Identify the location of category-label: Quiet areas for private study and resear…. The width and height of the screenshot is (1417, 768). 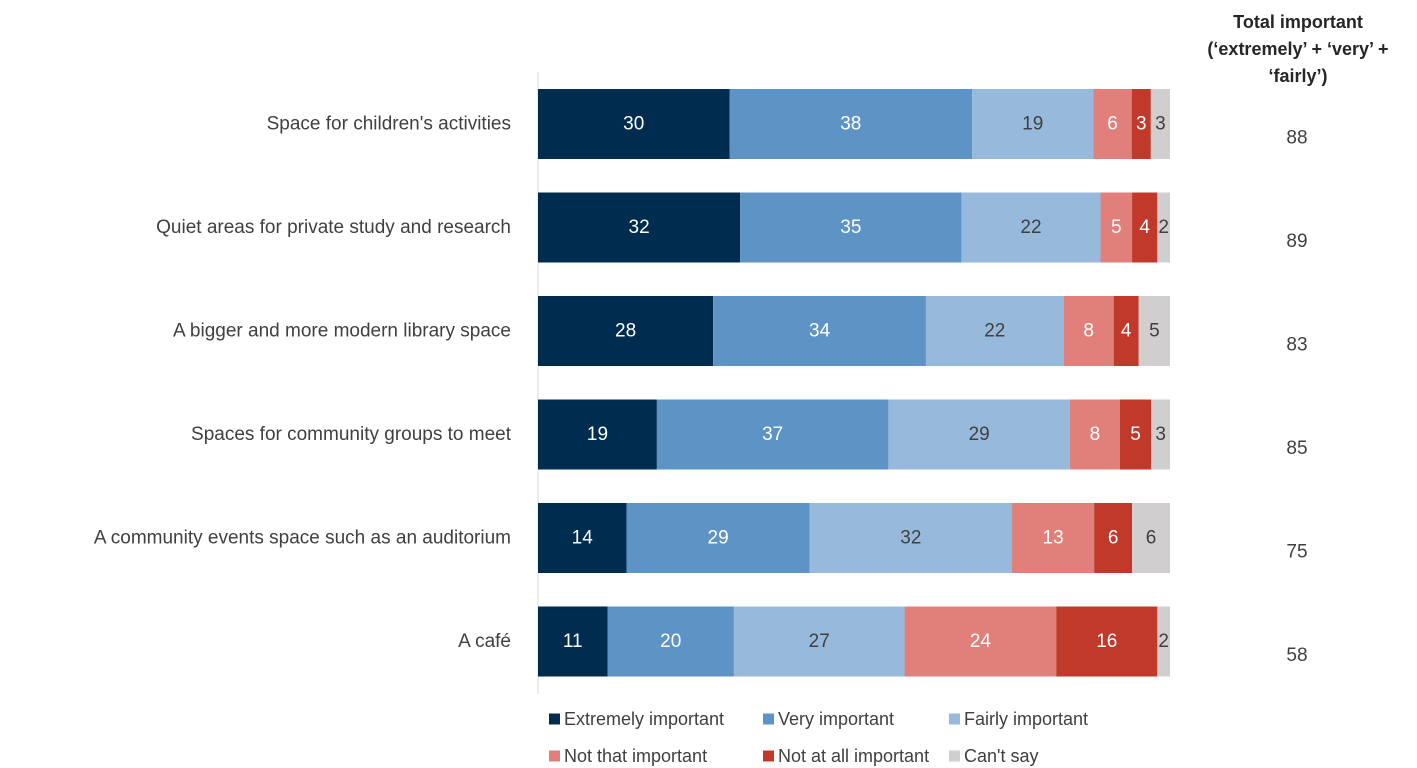
(333, 227).